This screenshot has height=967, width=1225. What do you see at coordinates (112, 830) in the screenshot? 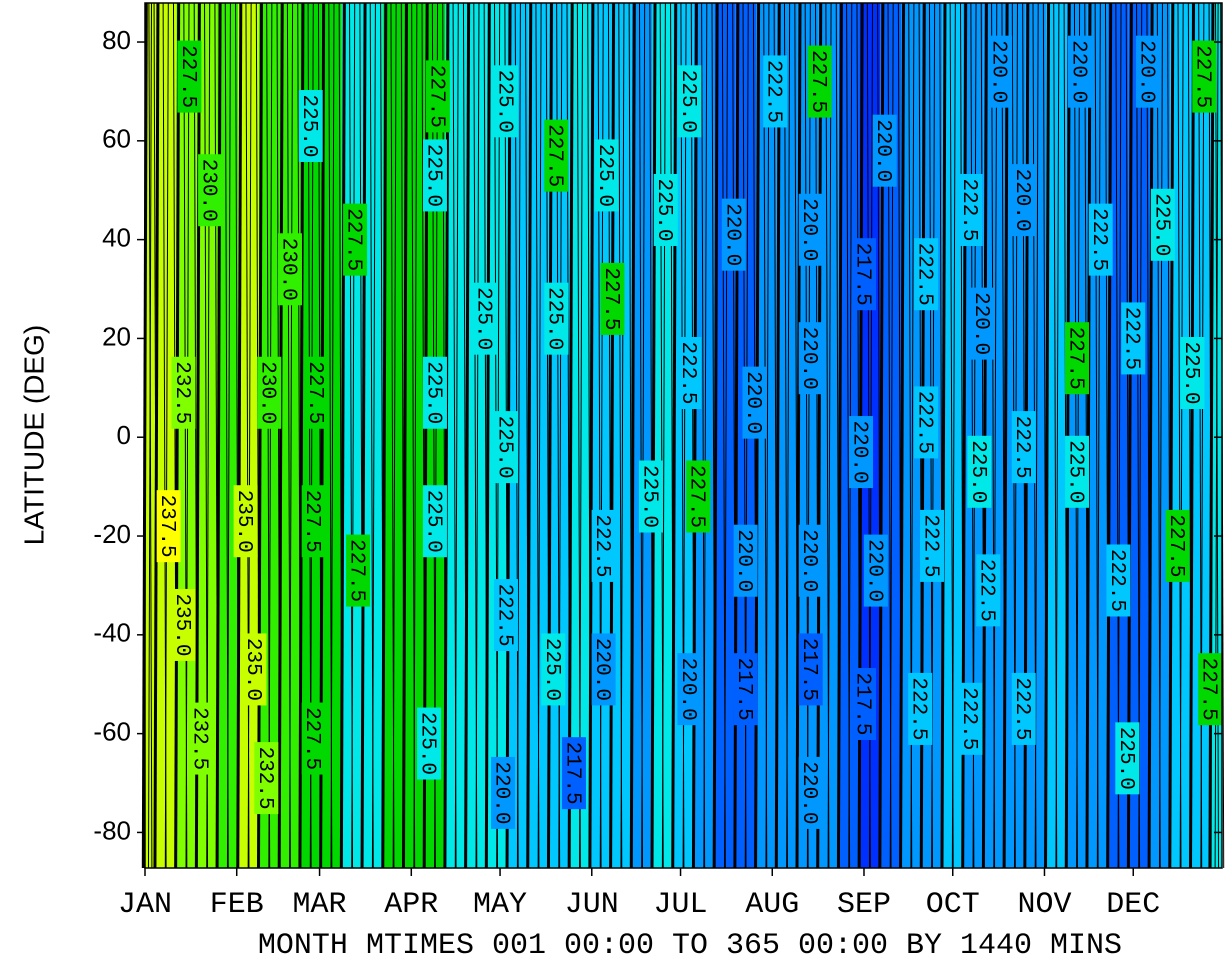
I see `y-tick-label: -80` at bounding box center [112, 830].